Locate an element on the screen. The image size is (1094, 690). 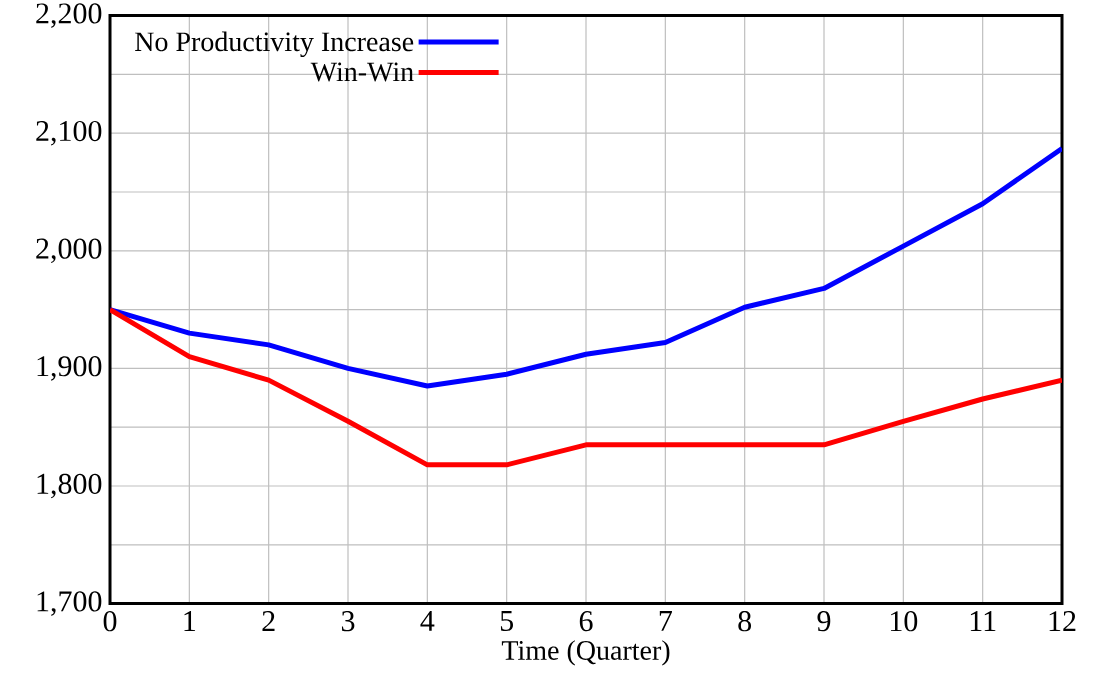
x-tick-label: 5 is located at coordinates (506, 621).